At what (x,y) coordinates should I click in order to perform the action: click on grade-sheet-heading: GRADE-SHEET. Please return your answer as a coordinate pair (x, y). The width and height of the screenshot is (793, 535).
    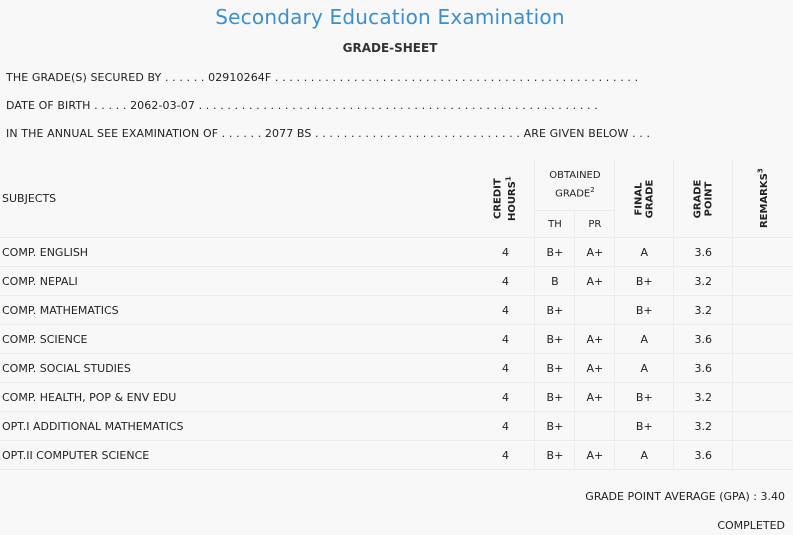
    Looking at the image, I should click on (390, 48).